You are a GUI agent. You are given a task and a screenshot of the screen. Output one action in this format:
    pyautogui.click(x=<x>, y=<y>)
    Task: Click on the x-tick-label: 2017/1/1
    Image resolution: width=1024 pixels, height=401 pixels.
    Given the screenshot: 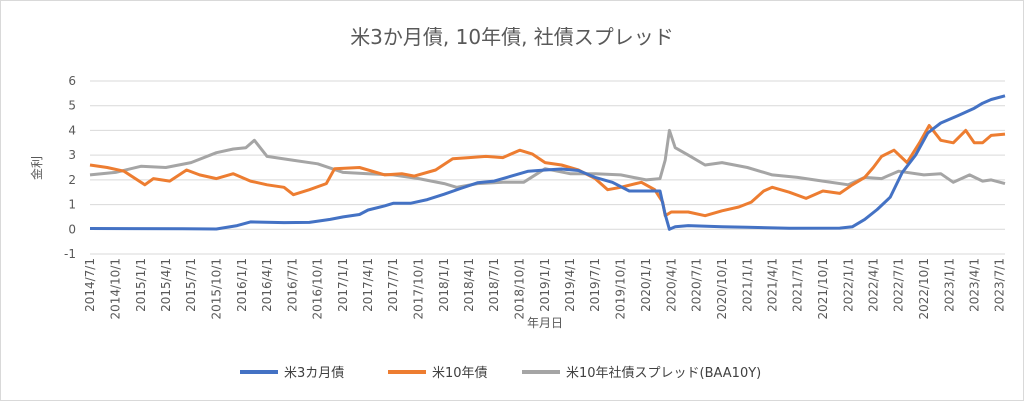 What is the action you would take?
    pyautogui.click(x=343, y=285)
    